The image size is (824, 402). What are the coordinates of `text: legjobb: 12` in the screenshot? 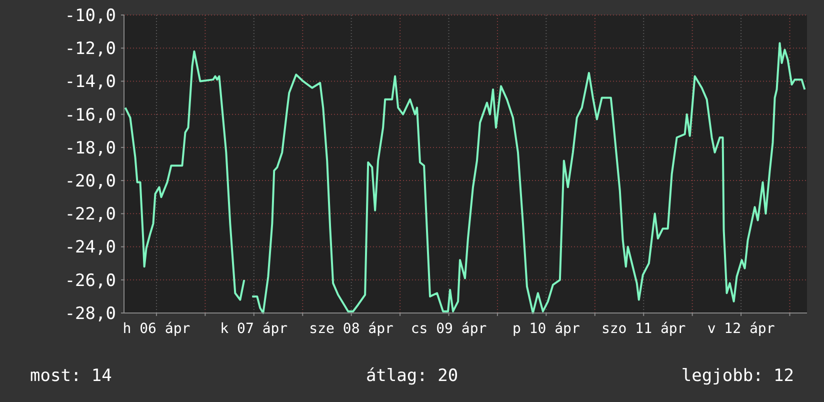 It's located at (737, 376).